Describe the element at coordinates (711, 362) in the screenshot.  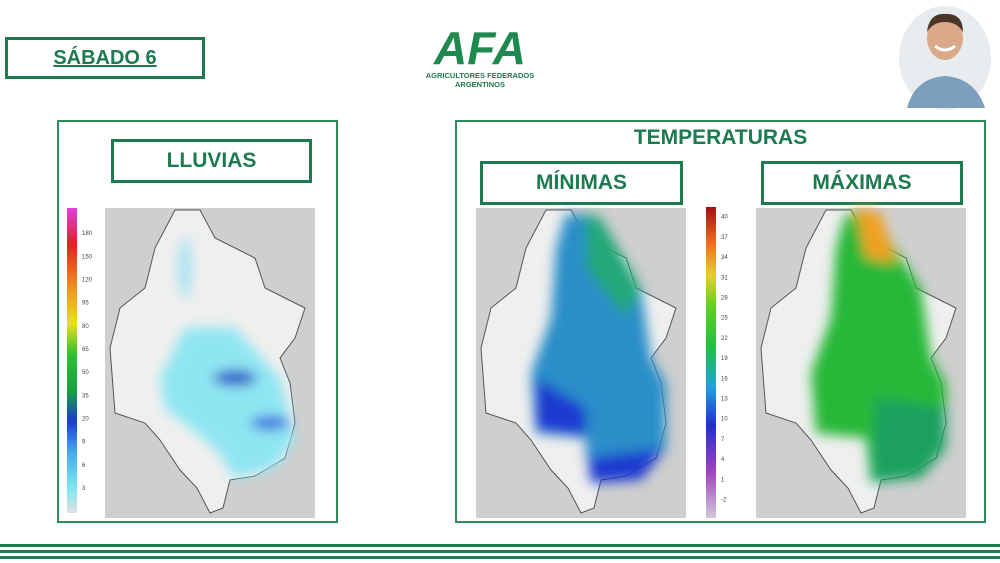
I see `temperature-color-scale` at that location.